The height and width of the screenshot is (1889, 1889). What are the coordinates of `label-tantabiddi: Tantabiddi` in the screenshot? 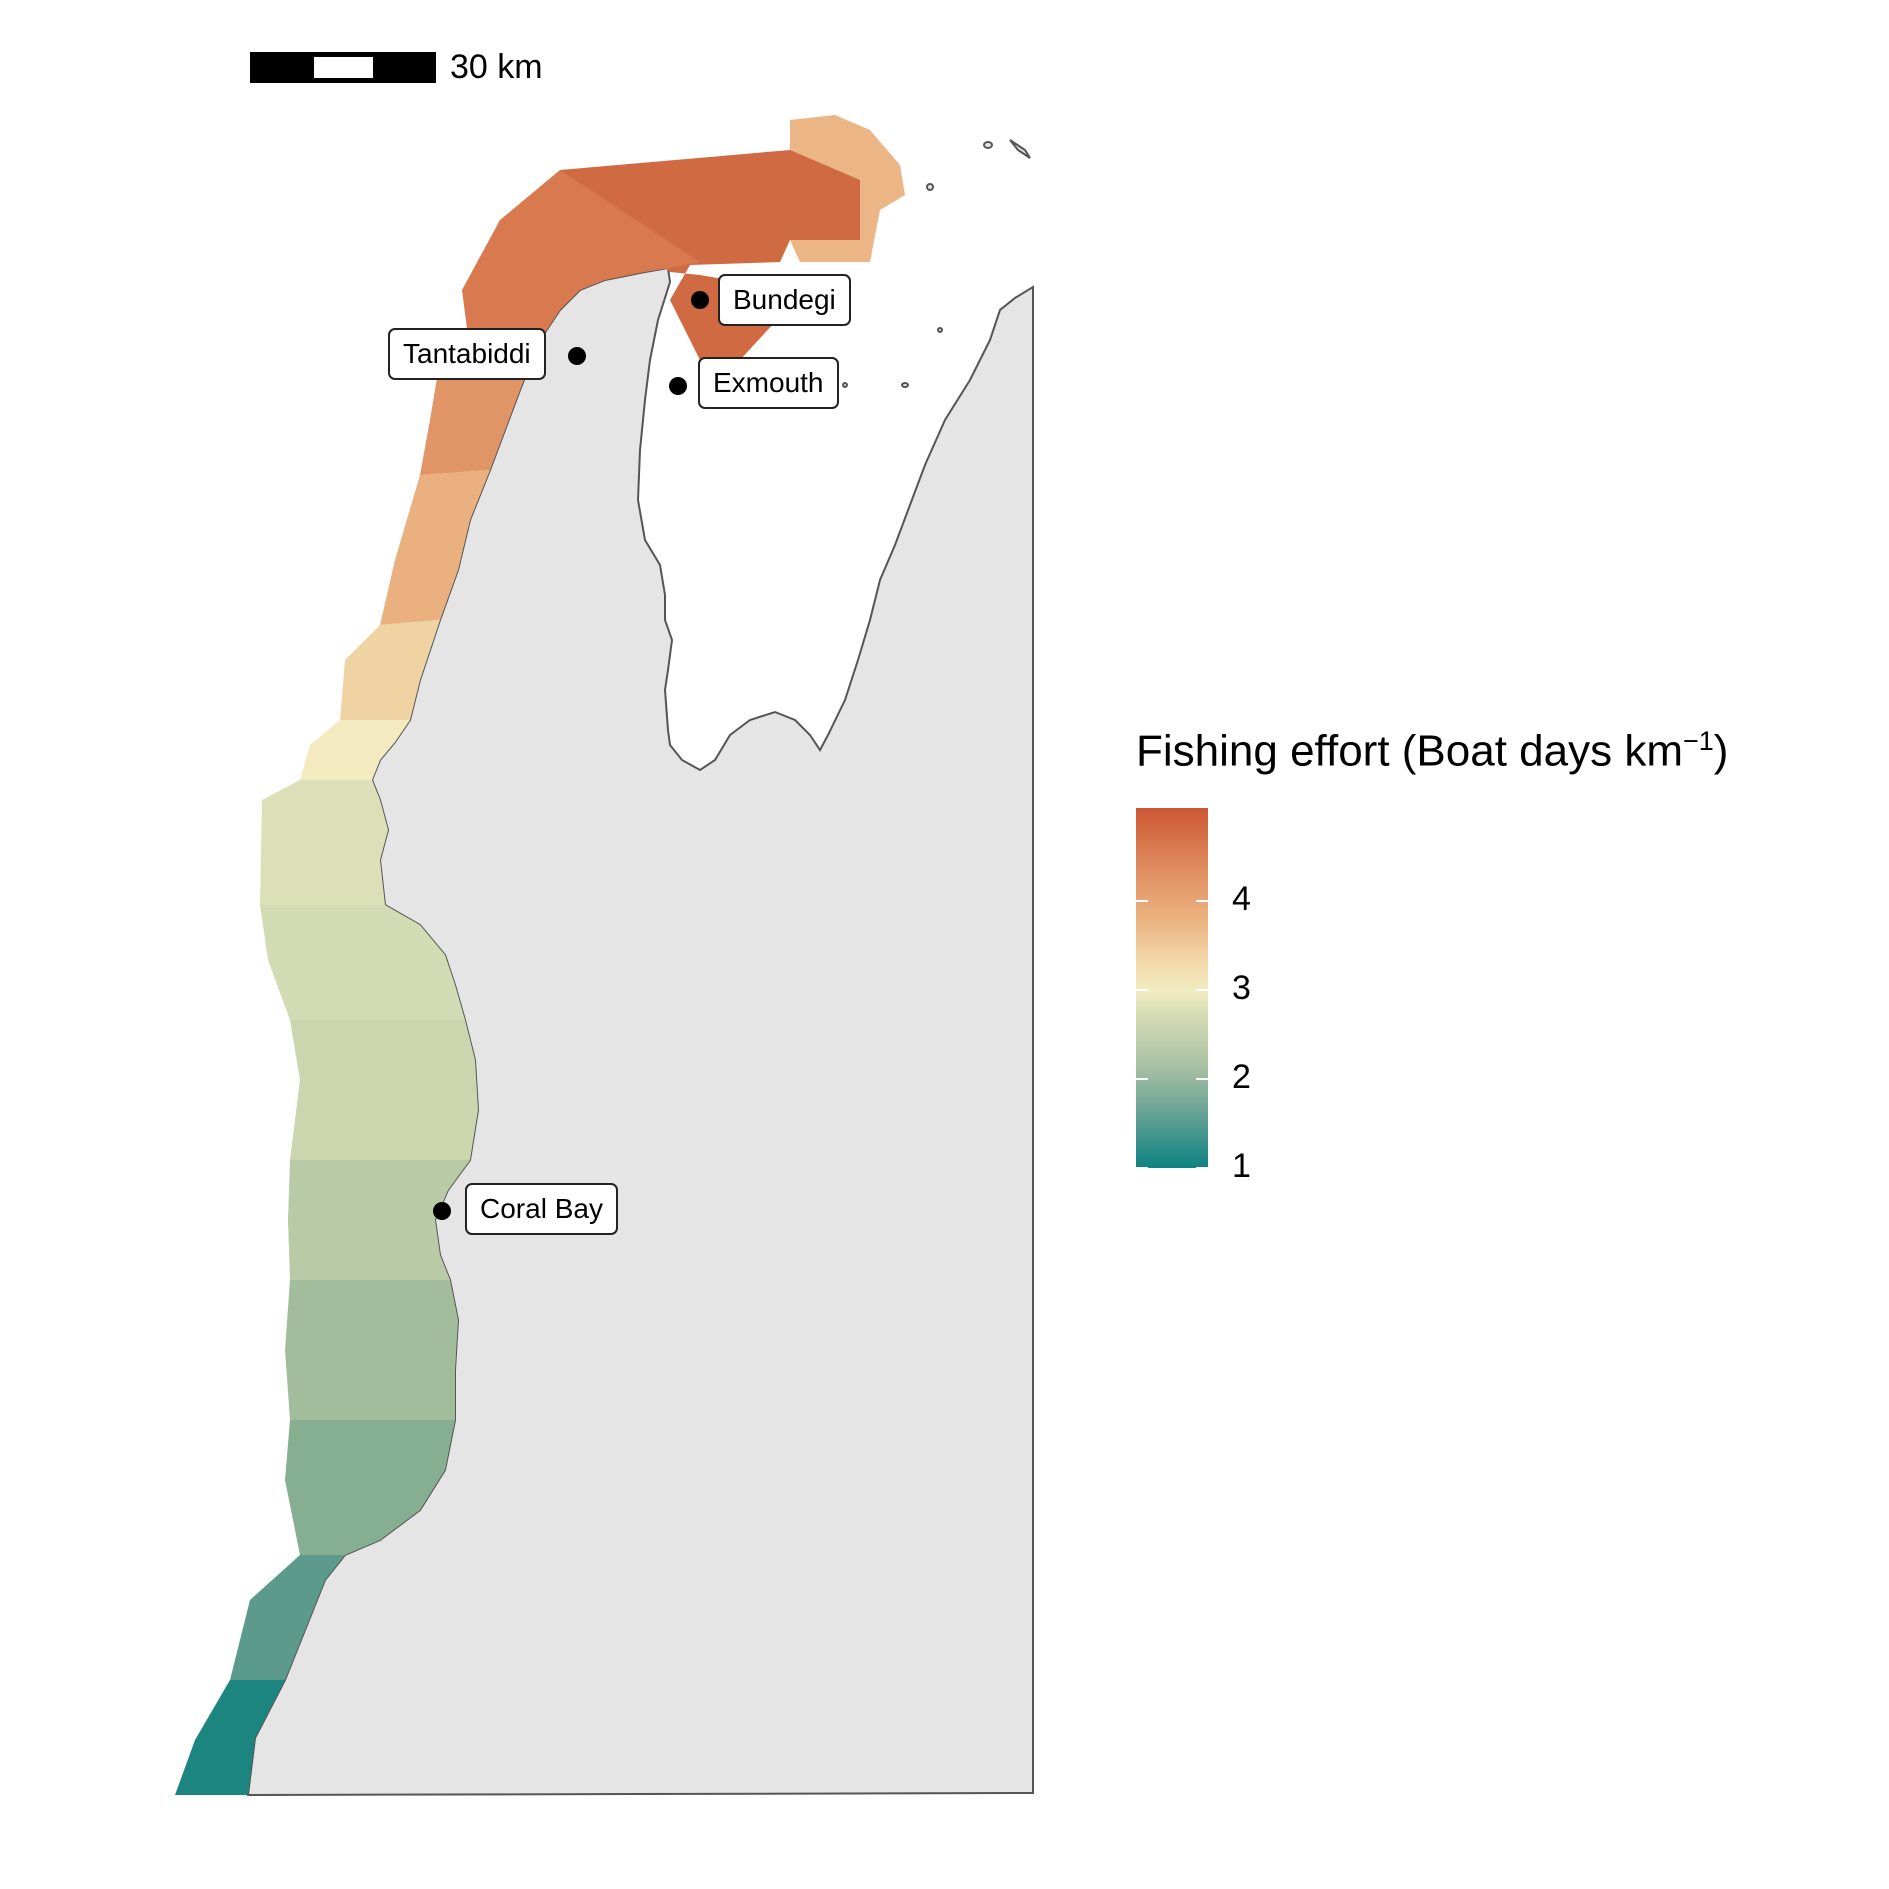 It's located at (467, 354).